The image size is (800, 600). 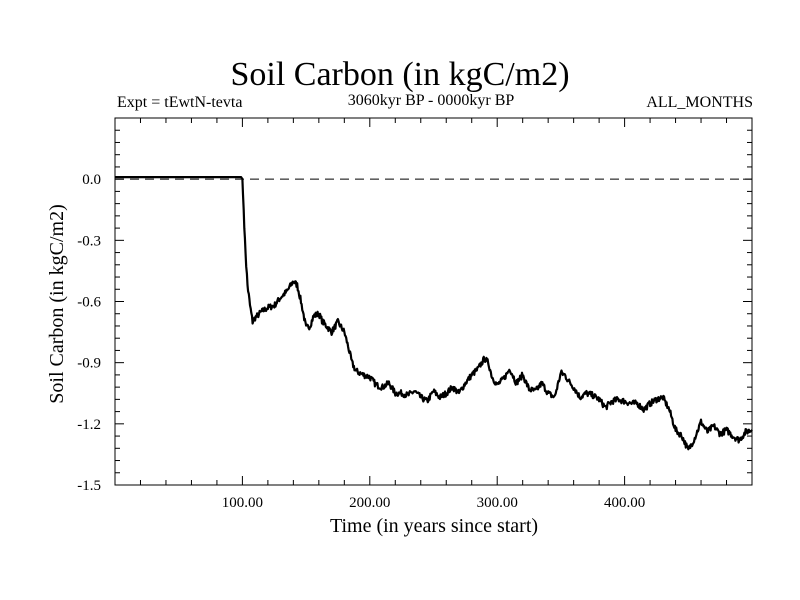 What do you see at coordinates (57, 303) in the screenshot?
I see `y-axis-title: Soil Carbon (in kgC/m2)` at bounding box center [57, 303].